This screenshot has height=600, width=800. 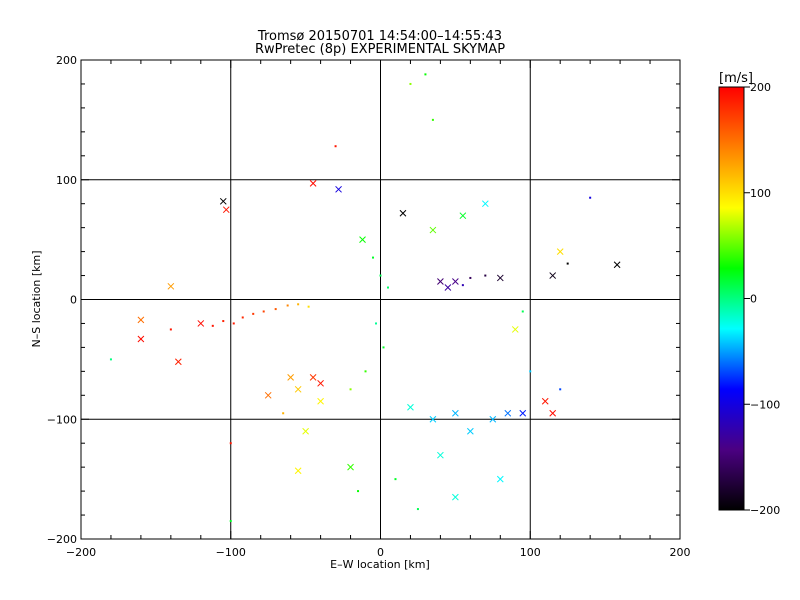 What do you see at coordinates (530, 552) in the screenshot?
I see `x-tick-label: 100` at bounding box center [530, 552].